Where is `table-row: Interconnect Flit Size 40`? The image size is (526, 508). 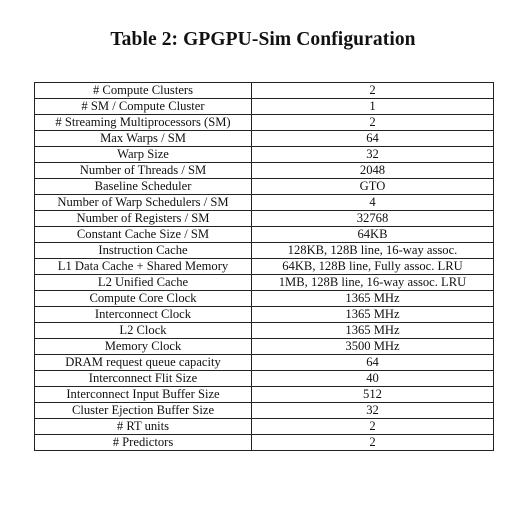 table-row: Interconnect Flit Size 40 is located at coordinates (264, 378).